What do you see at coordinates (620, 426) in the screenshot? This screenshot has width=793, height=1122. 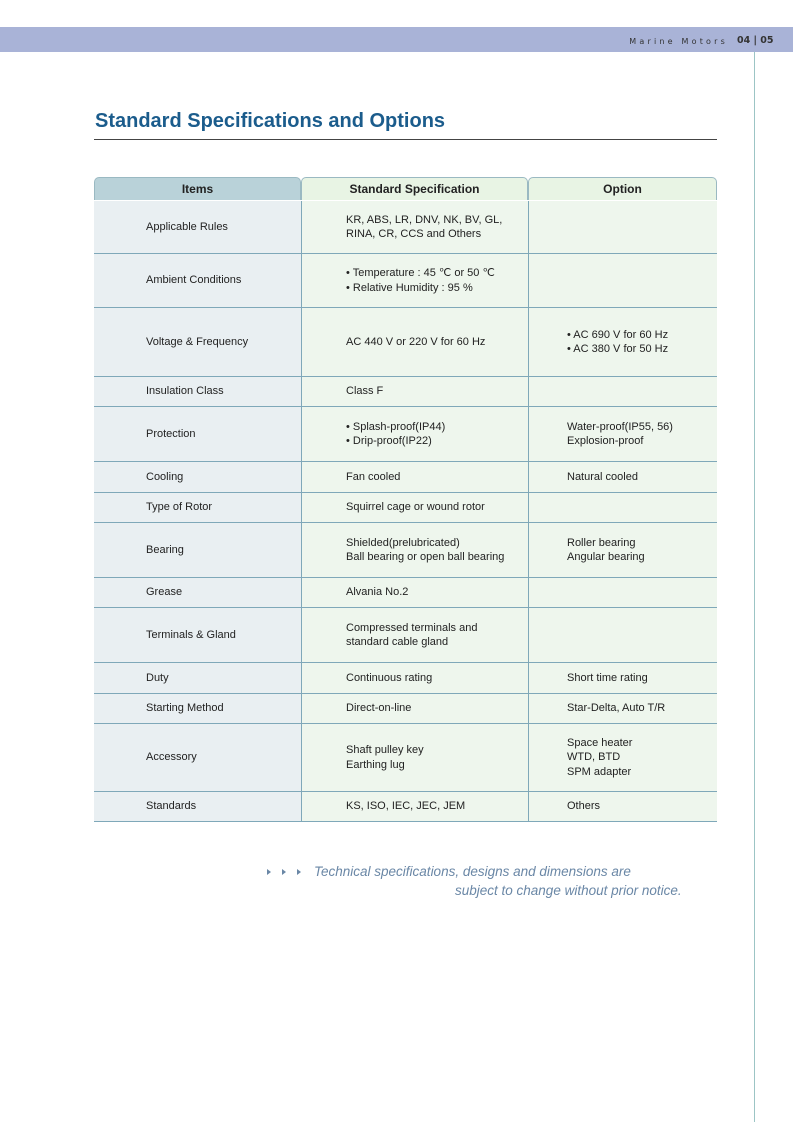 I see `cell-line: Water-proof(IP55, 56)` at bounding box center [620, 426].